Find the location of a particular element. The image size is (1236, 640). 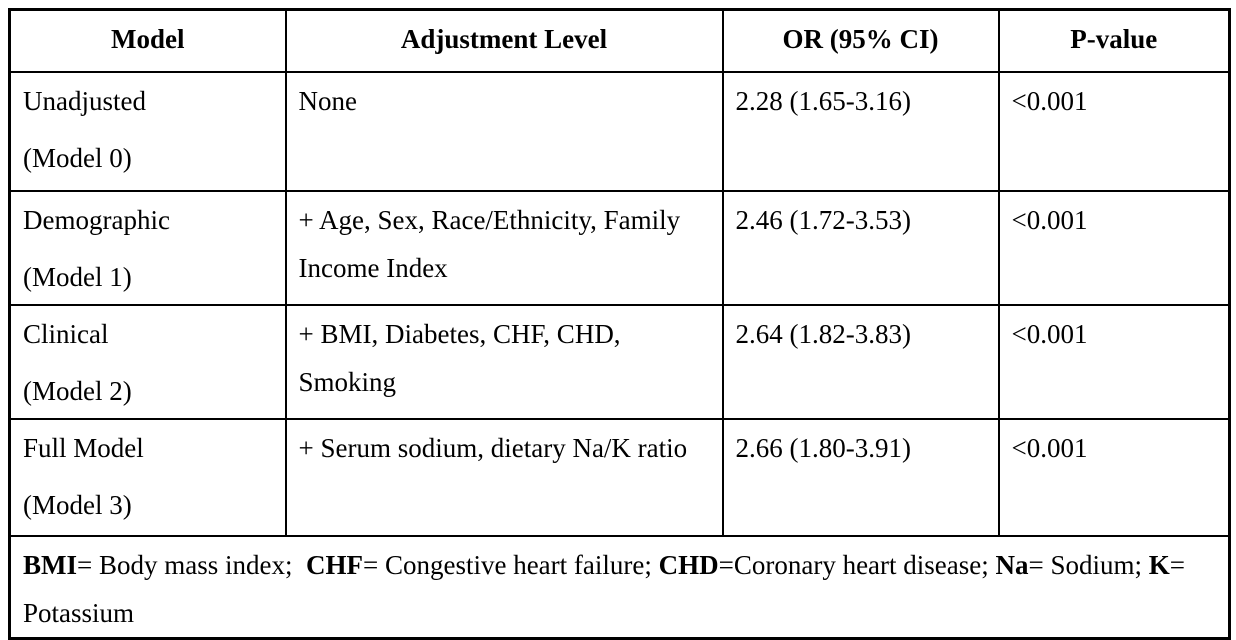

cell-adjustment: + BMI, Diabetes, CHF, CHD, Smoking is located at coordinates (504, 361).